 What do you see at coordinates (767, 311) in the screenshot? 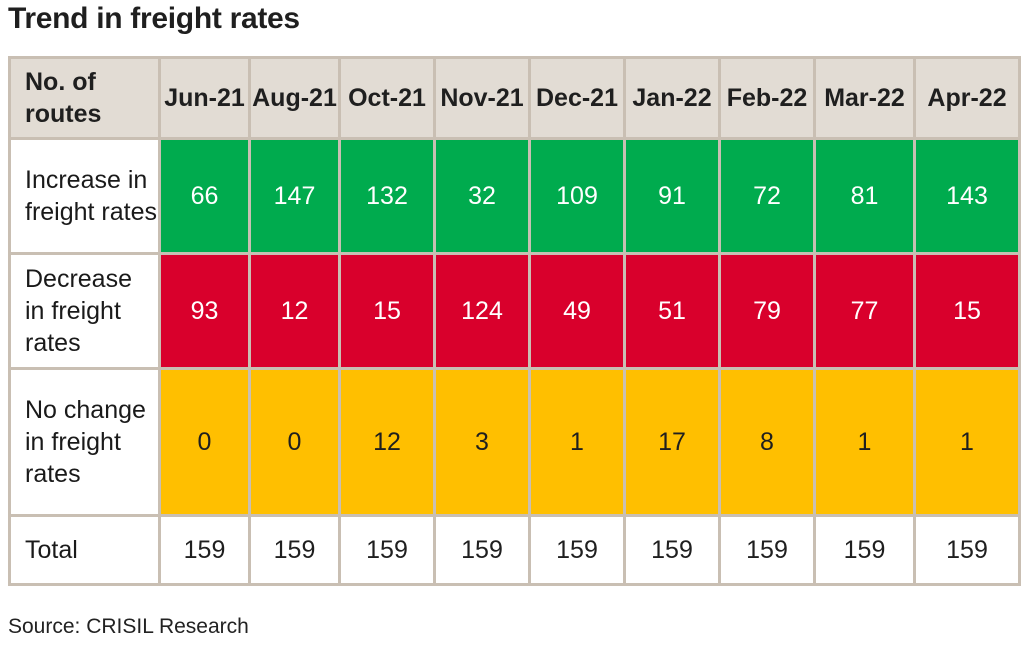
I see `value-cell: 79` at bounding box center [767, 311].